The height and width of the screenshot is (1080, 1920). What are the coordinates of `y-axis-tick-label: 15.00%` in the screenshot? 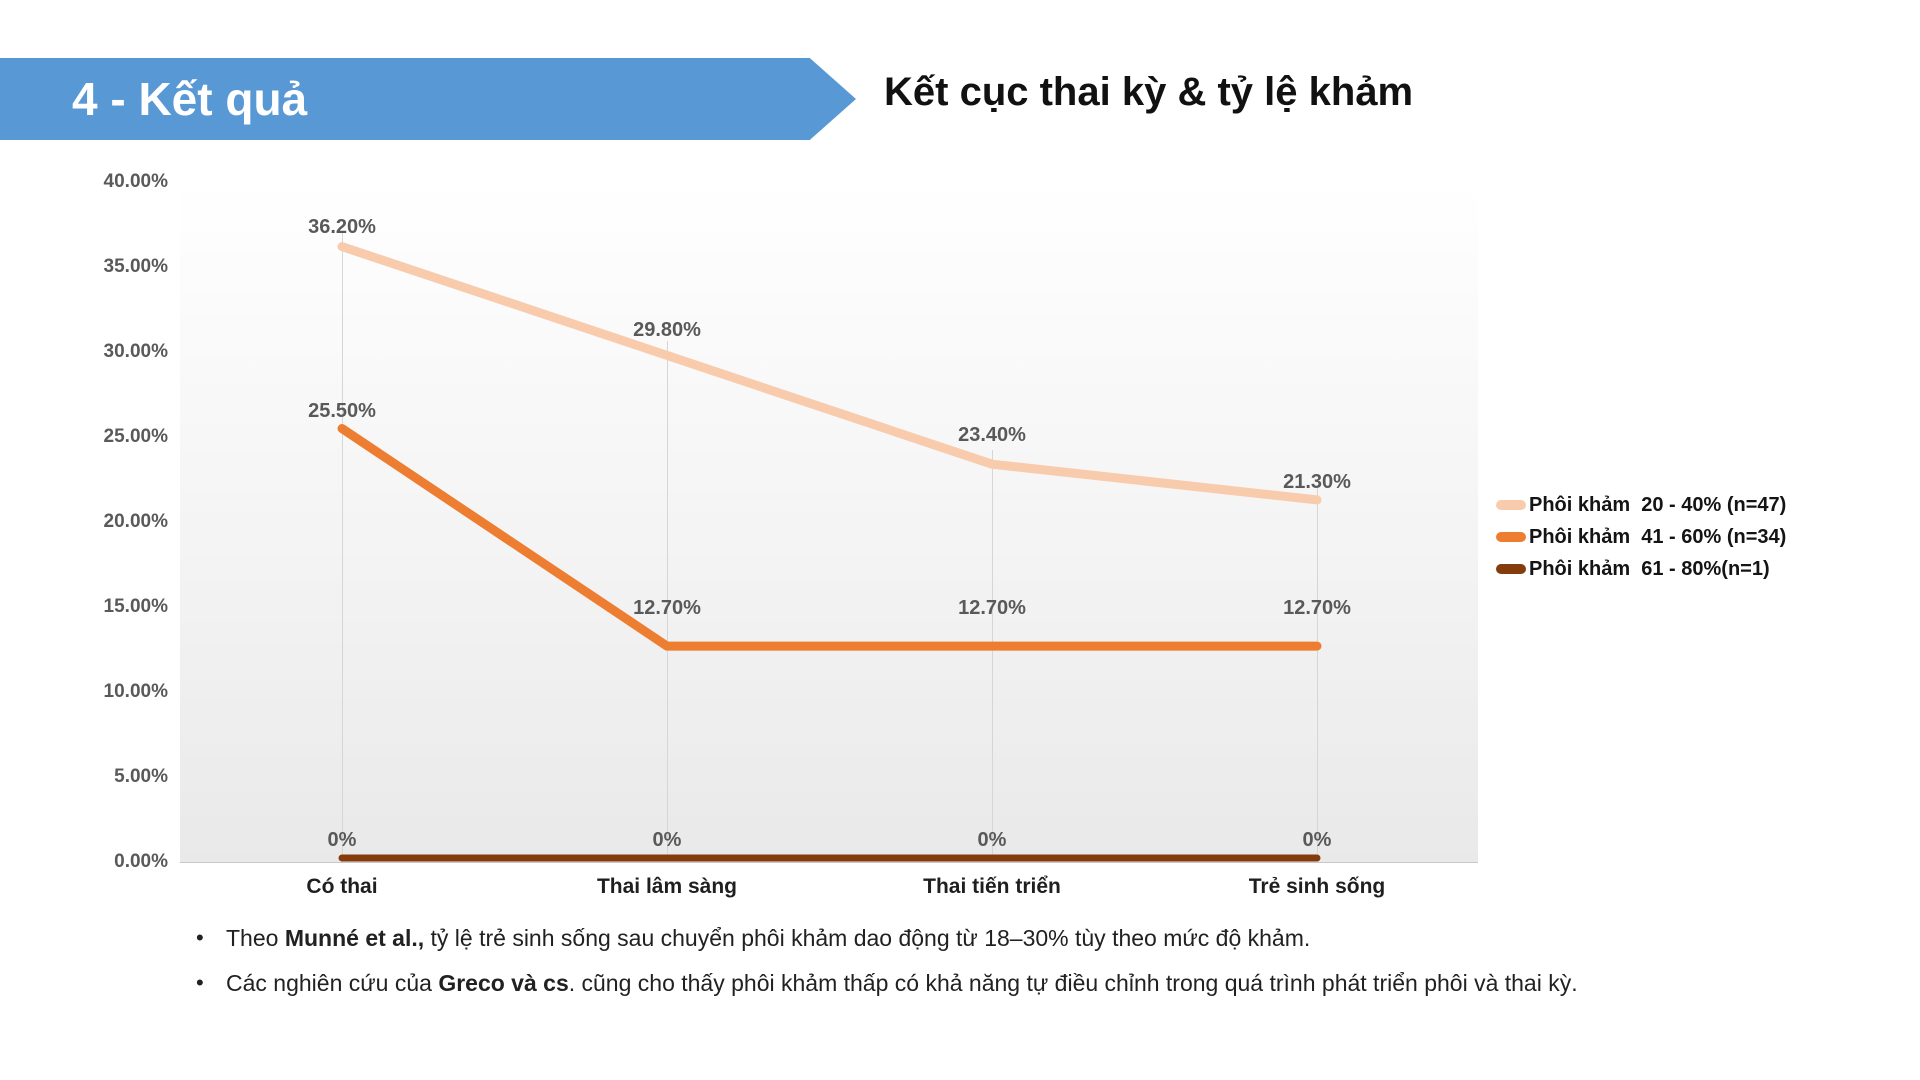 It's located at (135, 606).